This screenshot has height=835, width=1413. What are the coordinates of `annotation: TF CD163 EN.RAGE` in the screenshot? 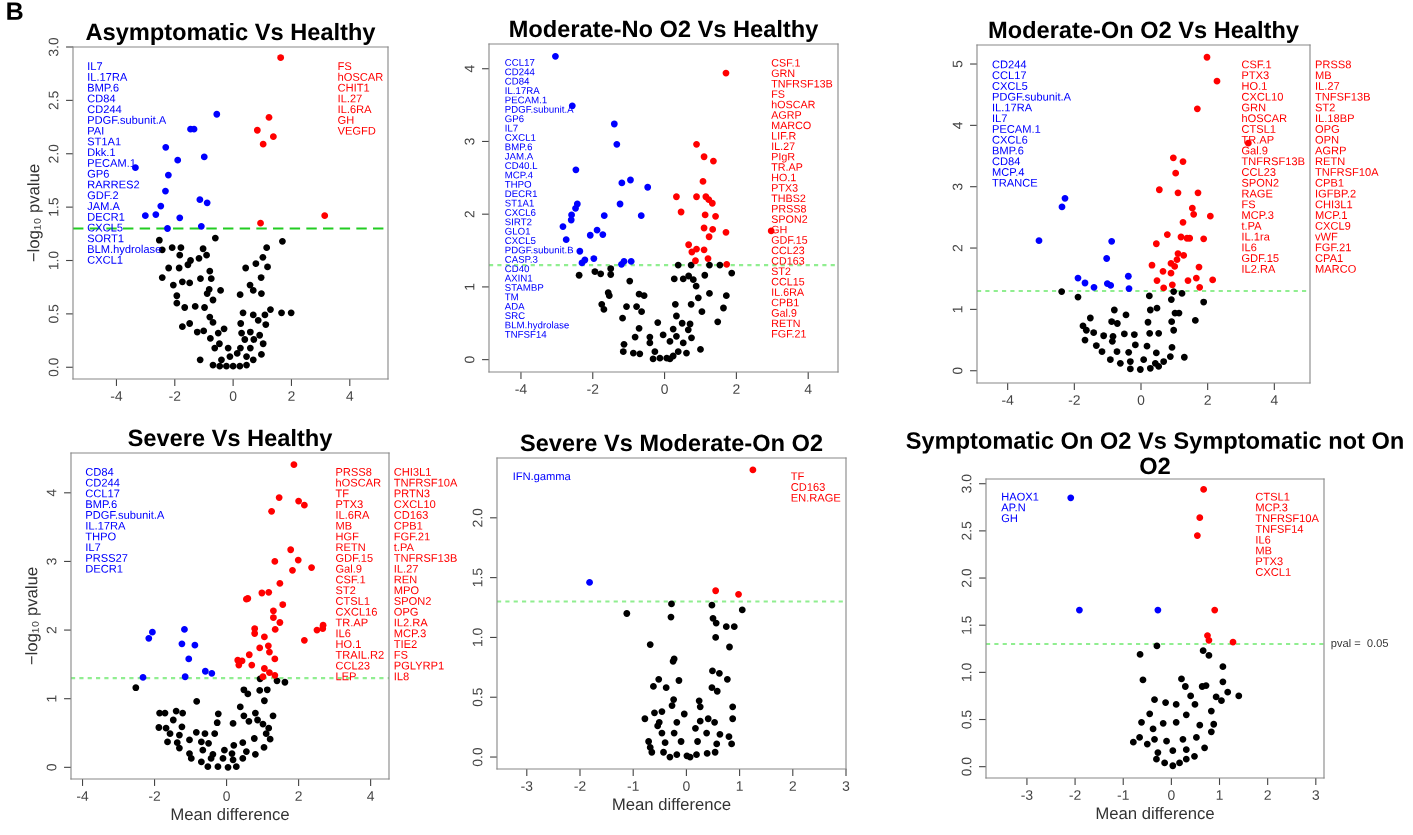 It's located at (816, 487).